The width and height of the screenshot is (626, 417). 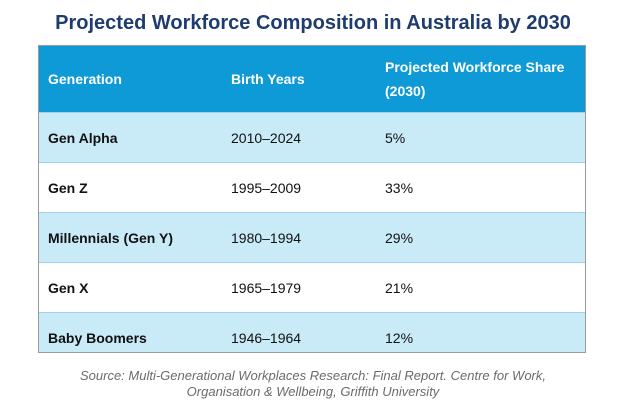 I want to click on cell-share: 5%, so click(x=480, y=137).